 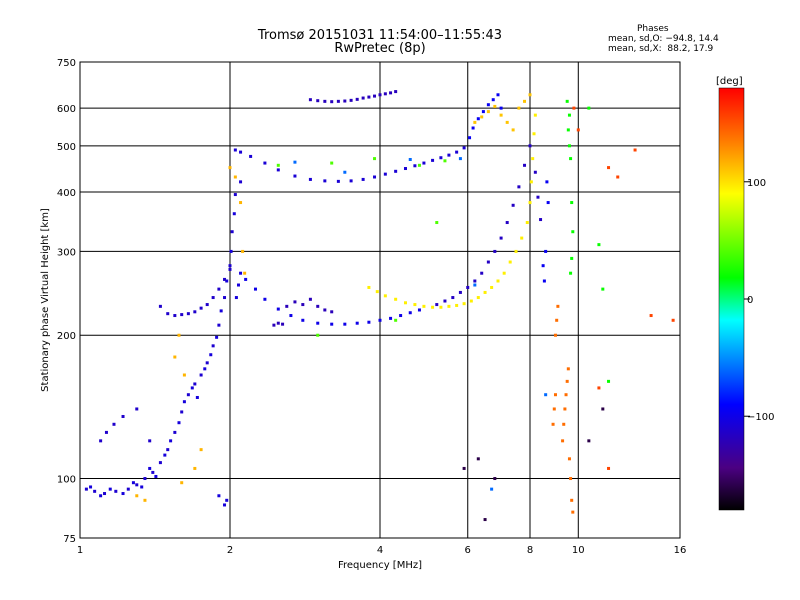 I want to click on colorbar-unit: [deg], so click(x=729, y=81).